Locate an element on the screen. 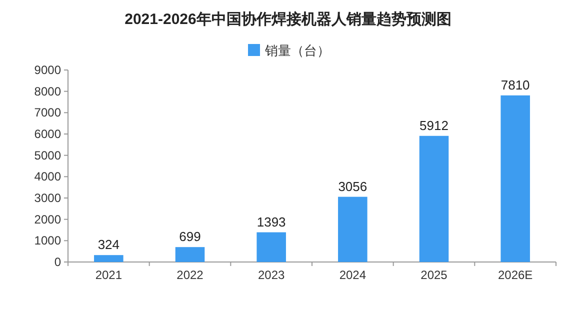 The width and height of the screenshot is (576, 327). x-tick-label: 2023 is located at coordinates (272, 275).